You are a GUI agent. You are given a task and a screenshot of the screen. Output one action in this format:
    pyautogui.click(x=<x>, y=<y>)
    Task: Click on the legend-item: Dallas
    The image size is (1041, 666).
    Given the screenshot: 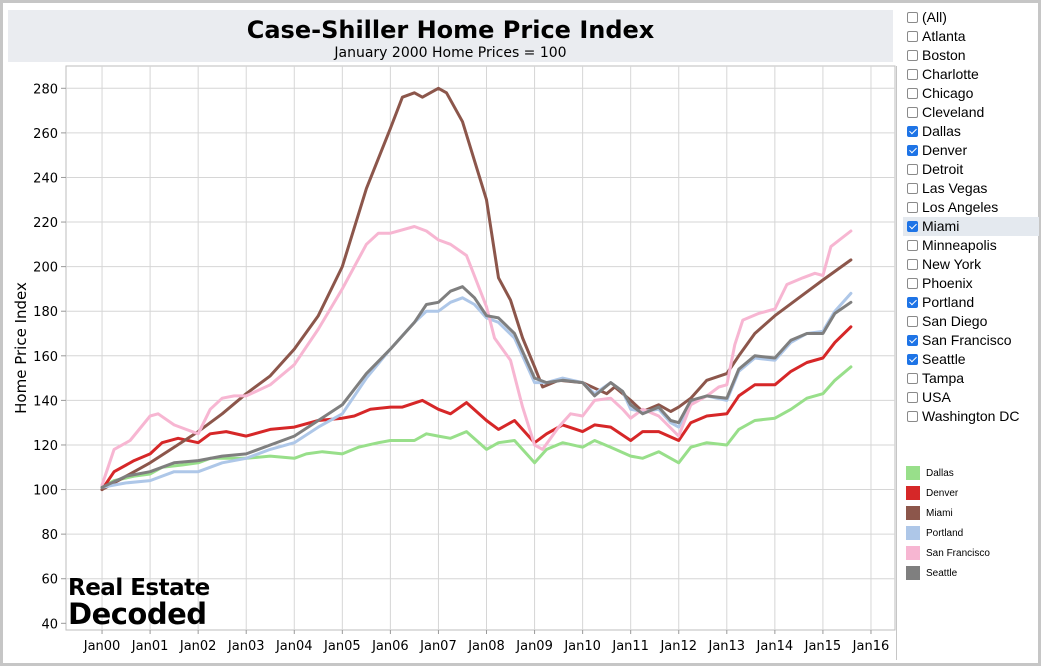 What is the action you would take?
    pyautogui.click(x=930, y=473)
    